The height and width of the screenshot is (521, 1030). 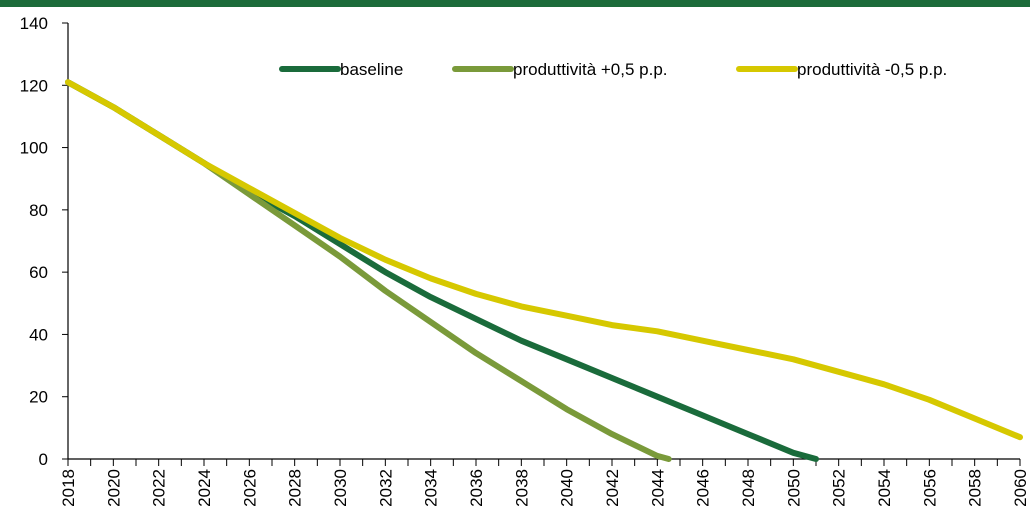 What do you see at coordinates (657, 488) in the screenshot?
I see `x-tick-label: 2044` at bounding box center [657, 488].